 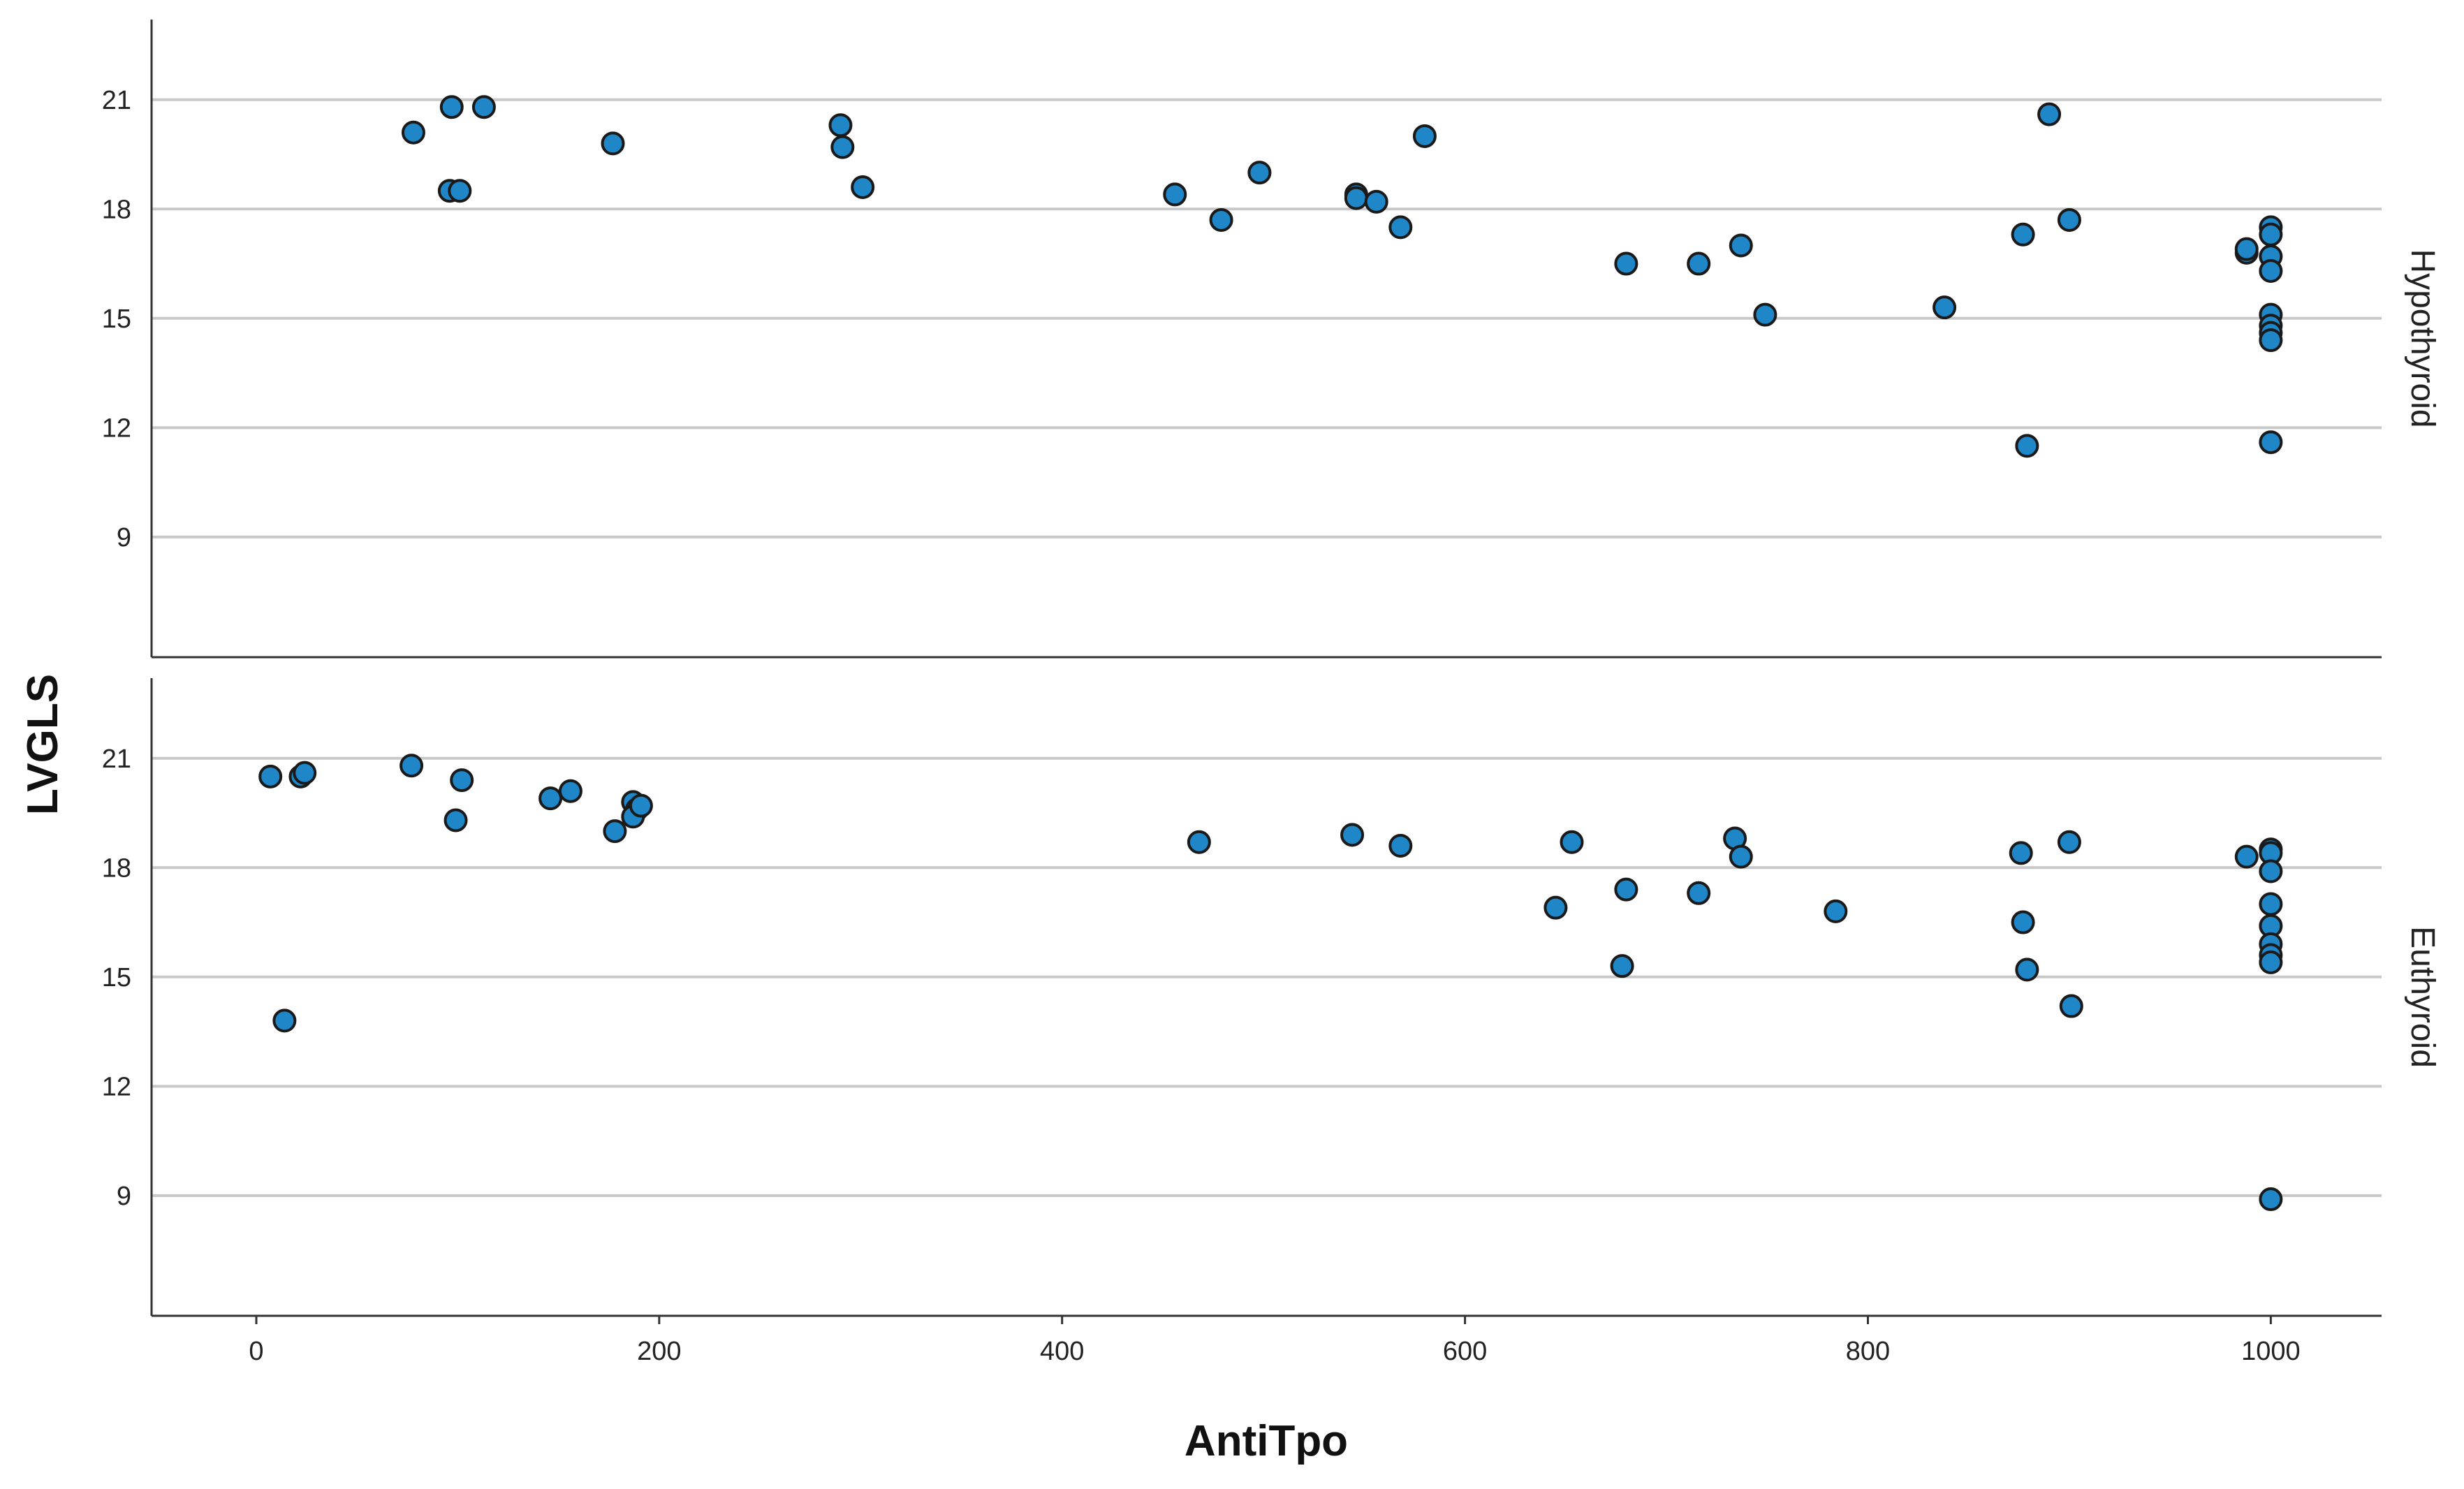 I want to click on panel-label: Euthyroid, so click(x=2422, y=997).